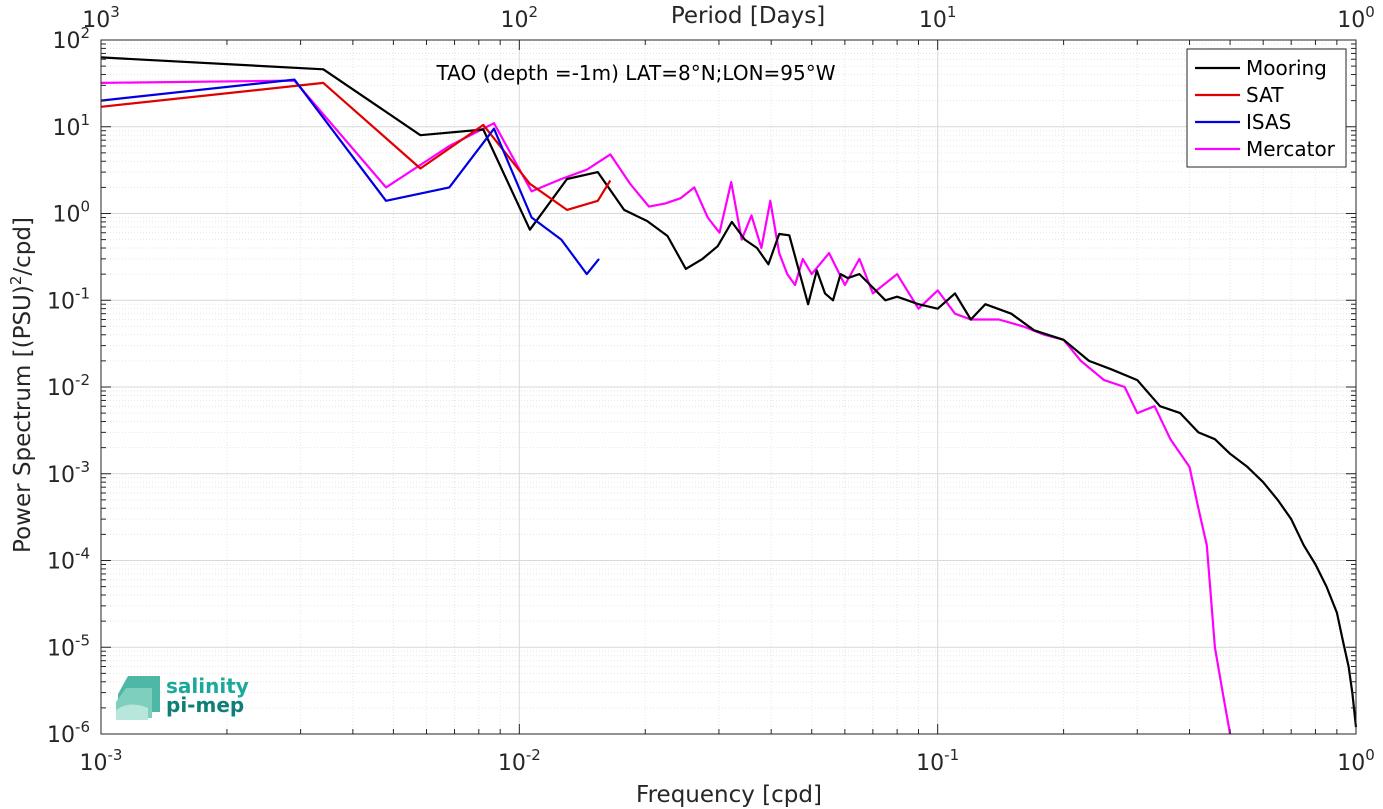 This screenshot has width=1383, height=809. I want to click on x-axis-label: Frequency [cpd], so click(729, 795).